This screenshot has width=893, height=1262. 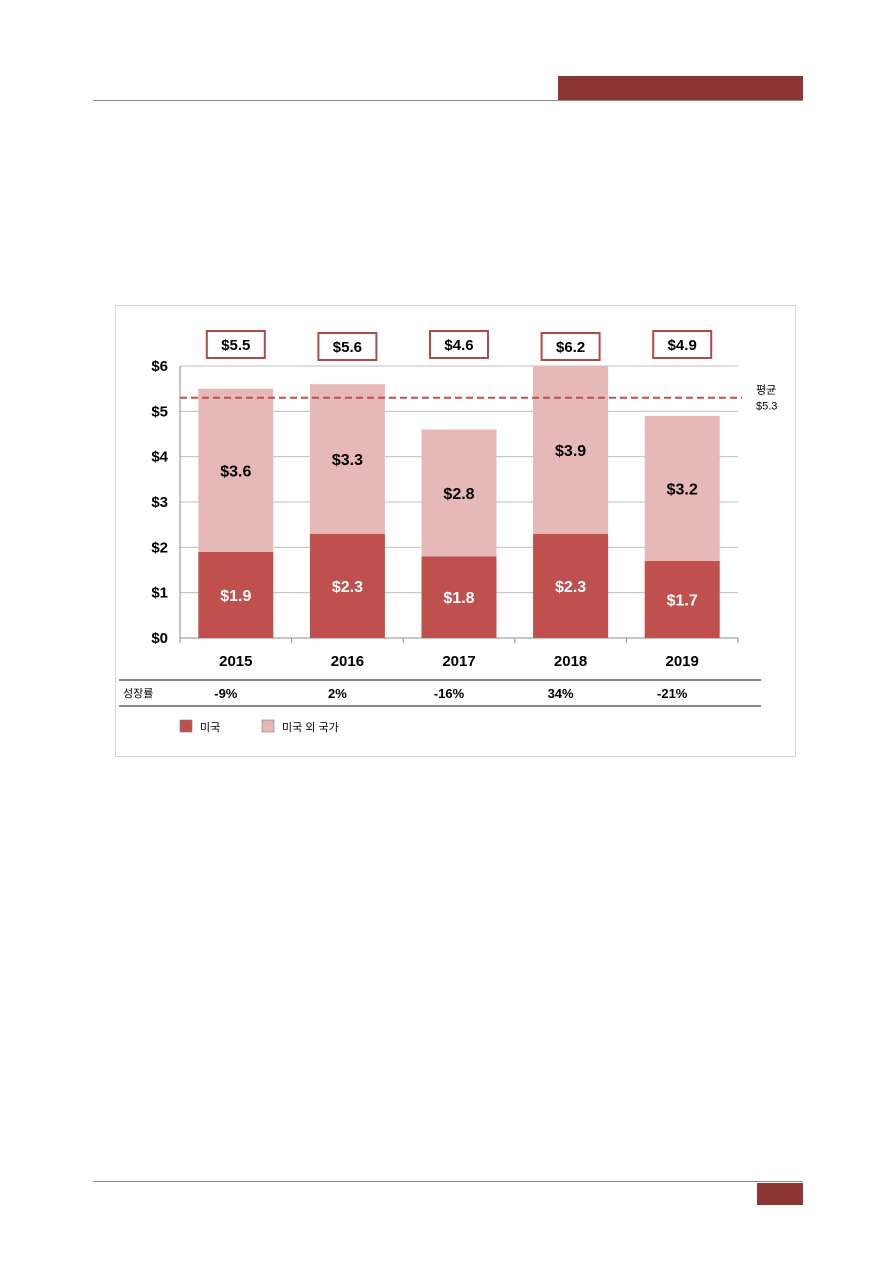 I want to click on bar-value-label: $3.9, so click(x=570, y=451).